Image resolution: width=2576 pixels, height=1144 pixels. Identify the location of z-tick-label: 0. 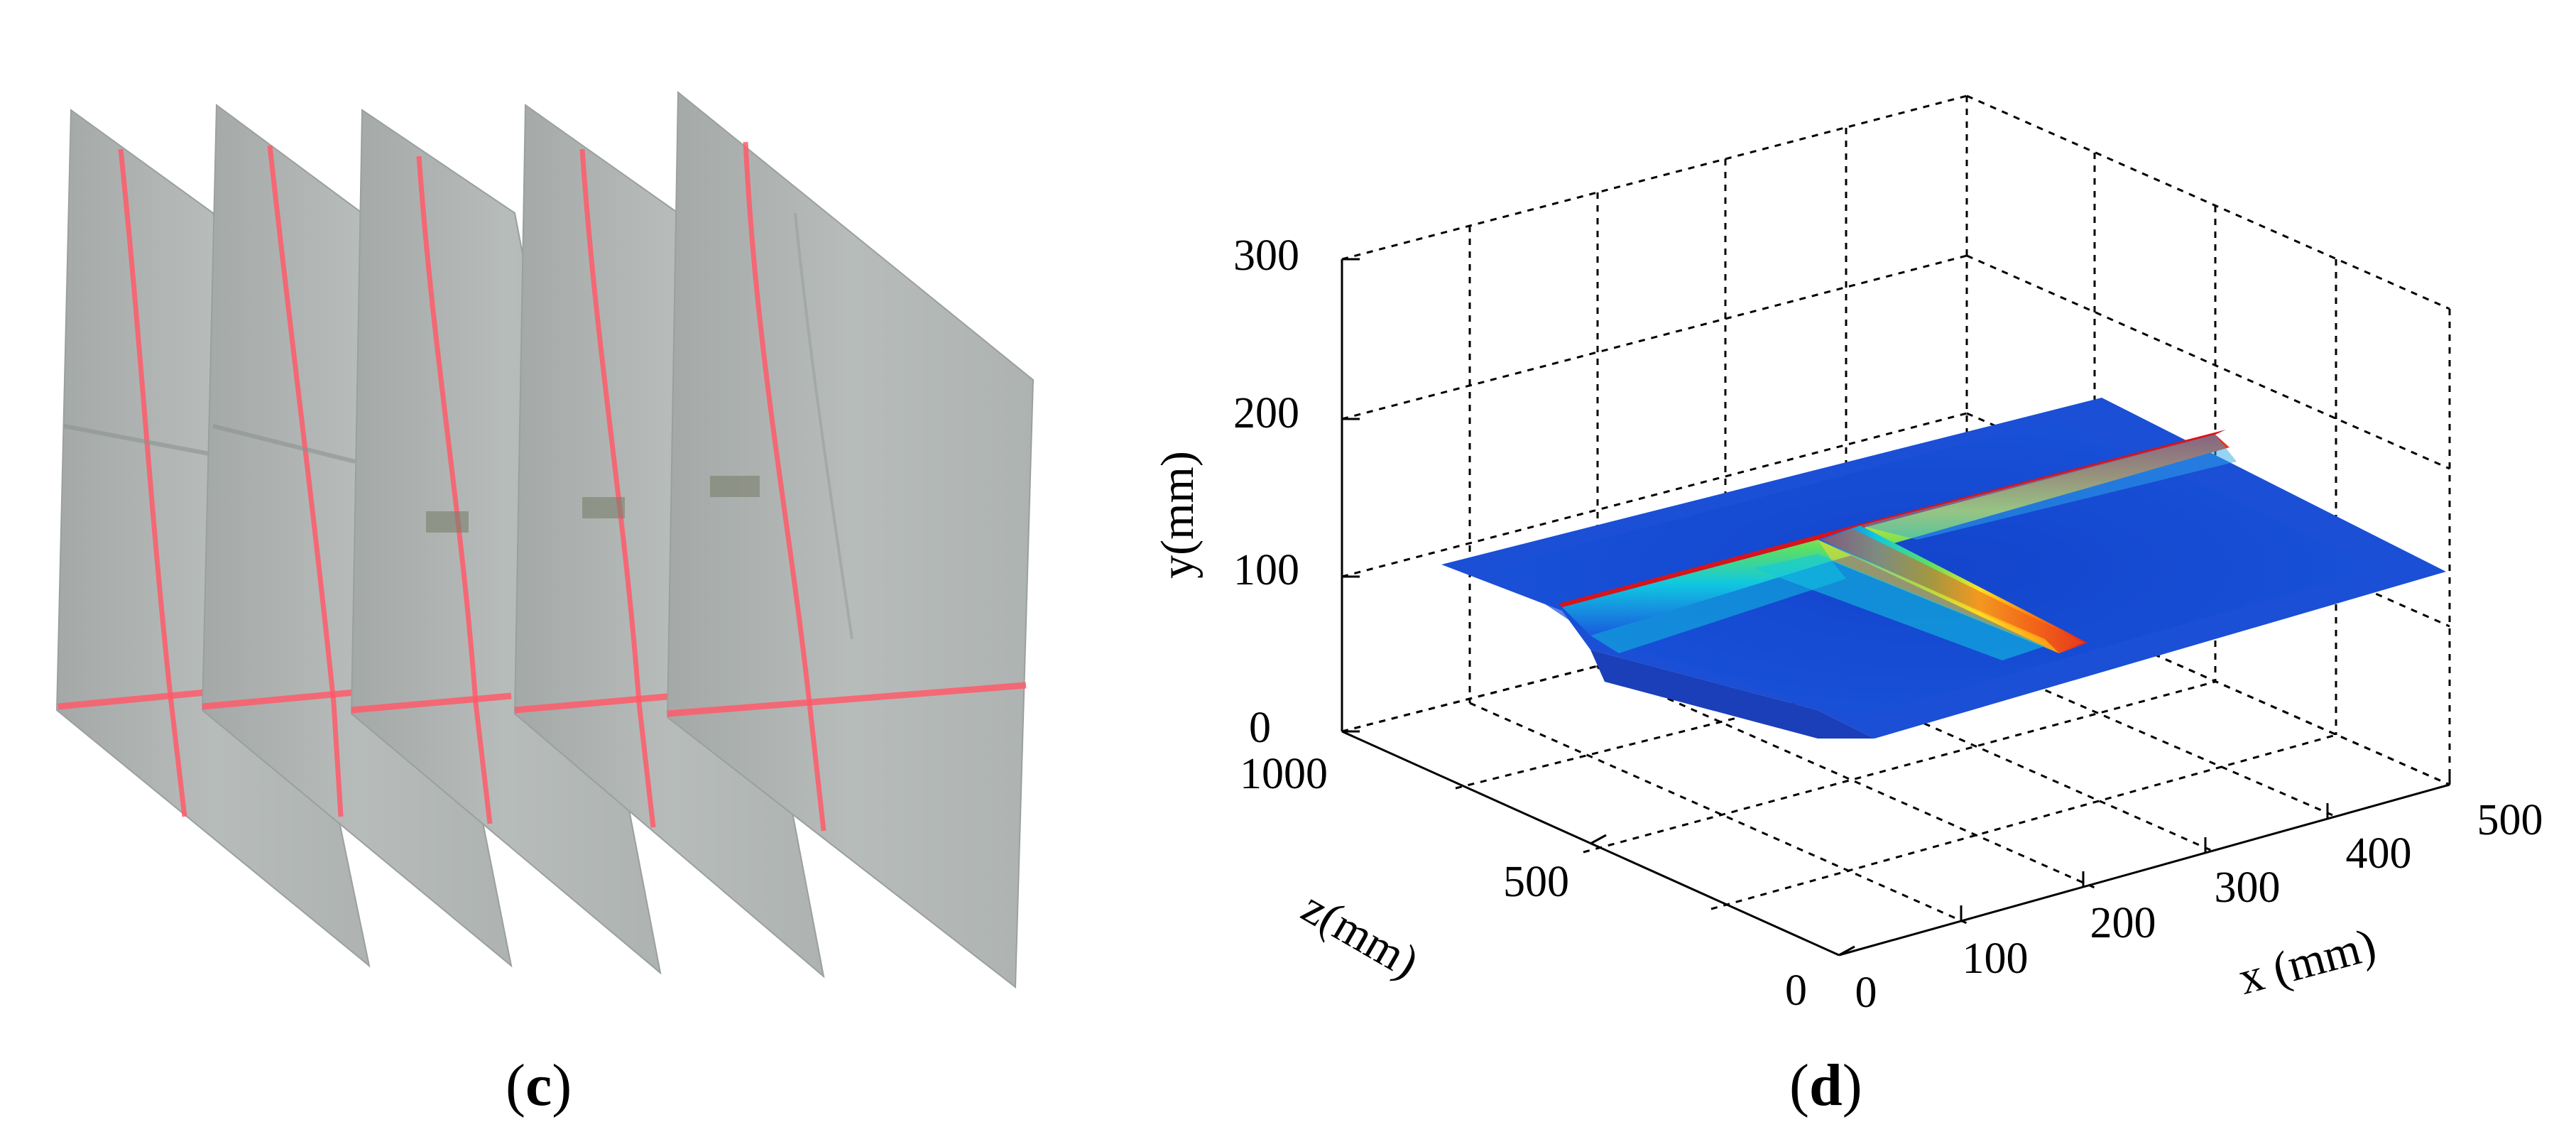
(1796, 990).